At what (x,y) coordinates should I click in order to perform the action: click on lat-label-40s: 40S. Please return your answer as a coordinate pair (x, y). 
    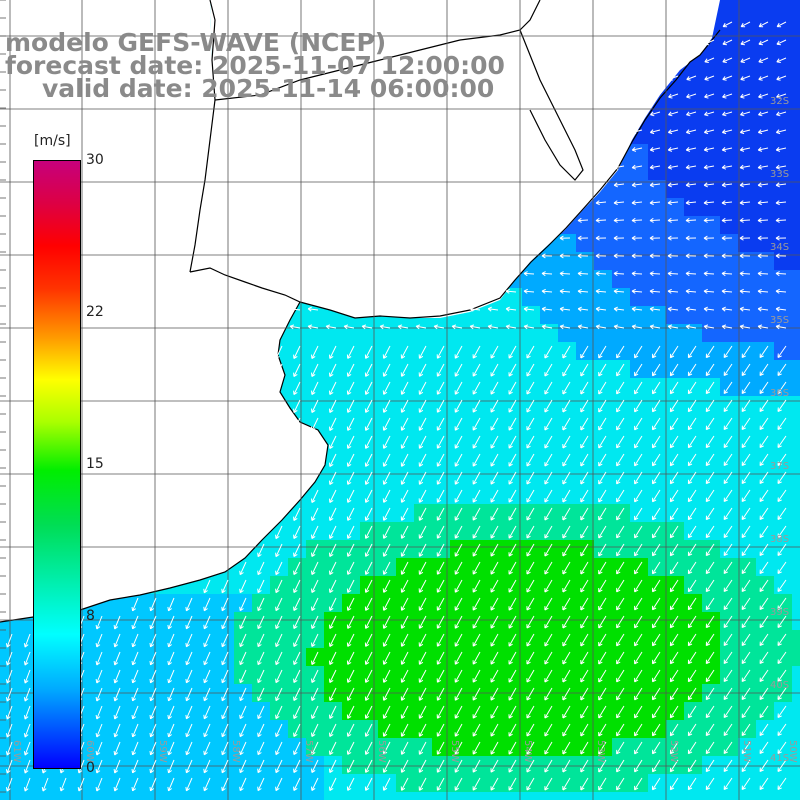
    Looking at the image, I should click on (779, 685).